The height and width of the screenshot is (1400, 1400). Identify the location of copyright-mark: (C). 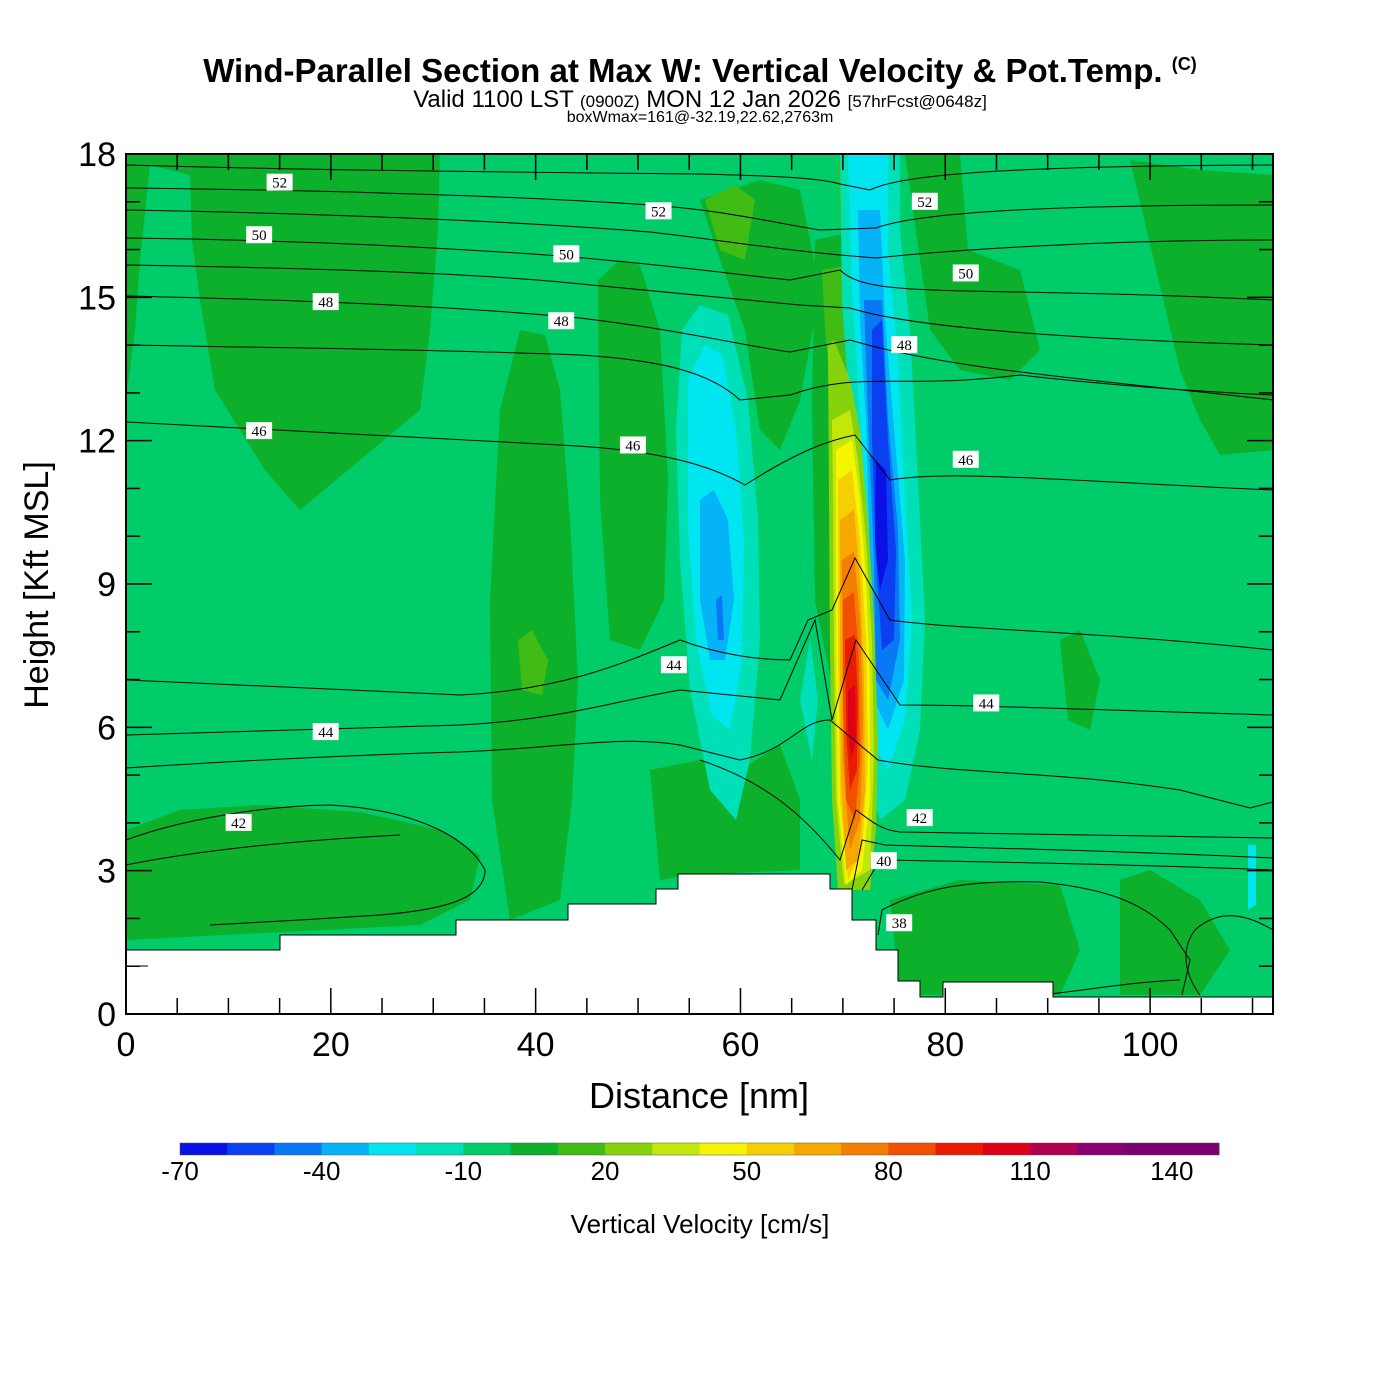
(1184, 64).